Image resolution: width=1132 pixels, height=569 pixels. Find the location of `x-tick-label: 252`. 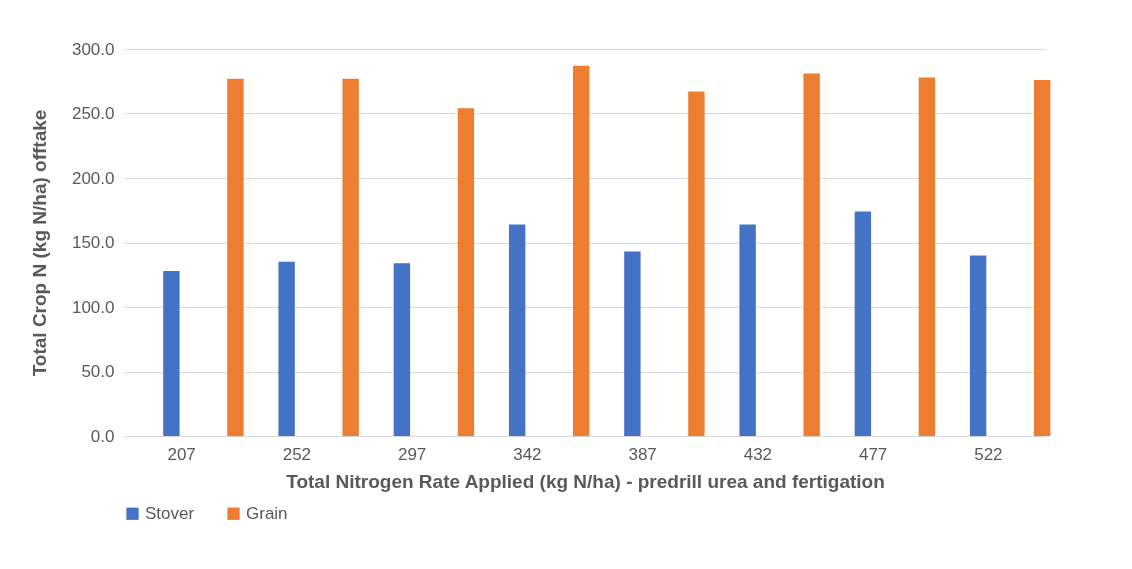

x-tick-label: 252 is located at coordinates (297, 454).